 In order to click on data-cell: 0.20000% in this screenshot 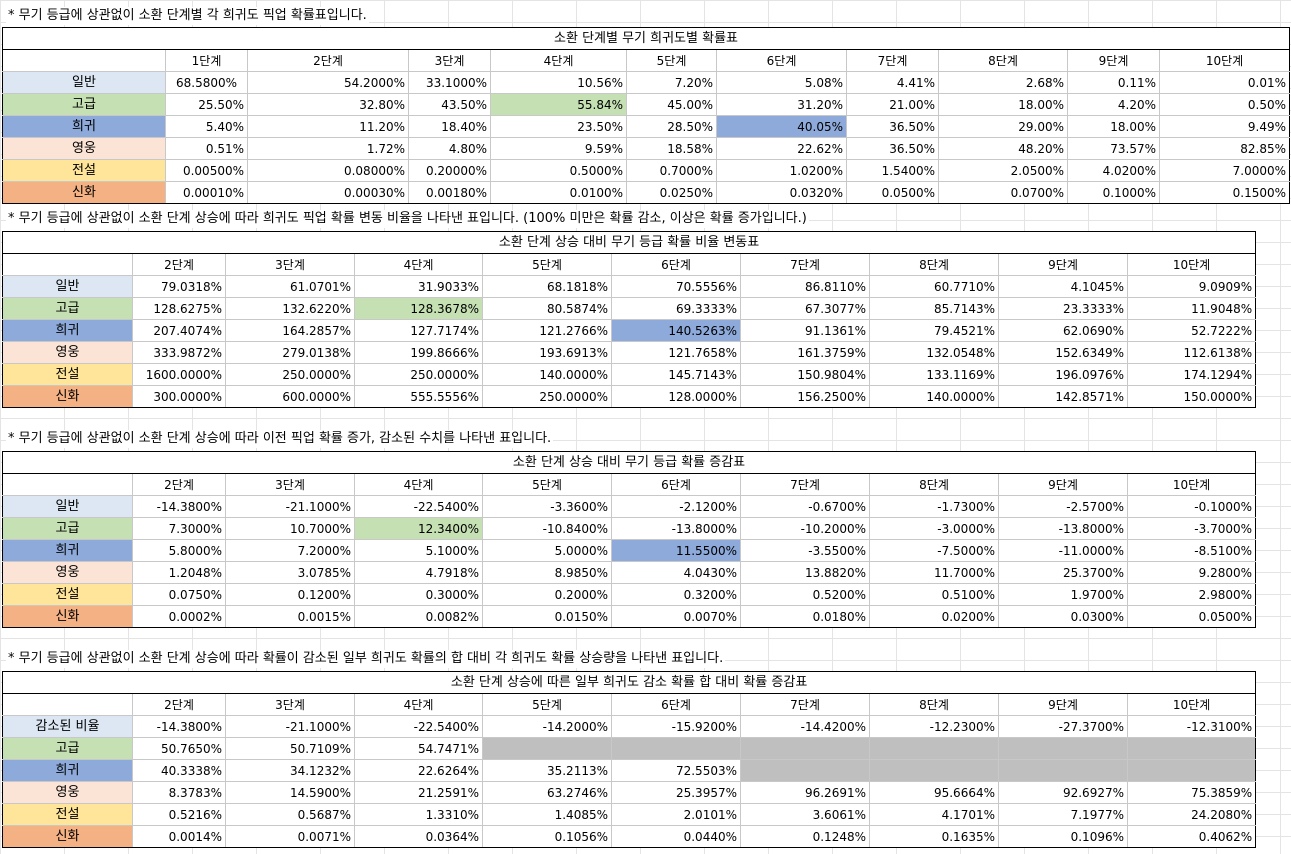, I will do `click(449, 170)`.